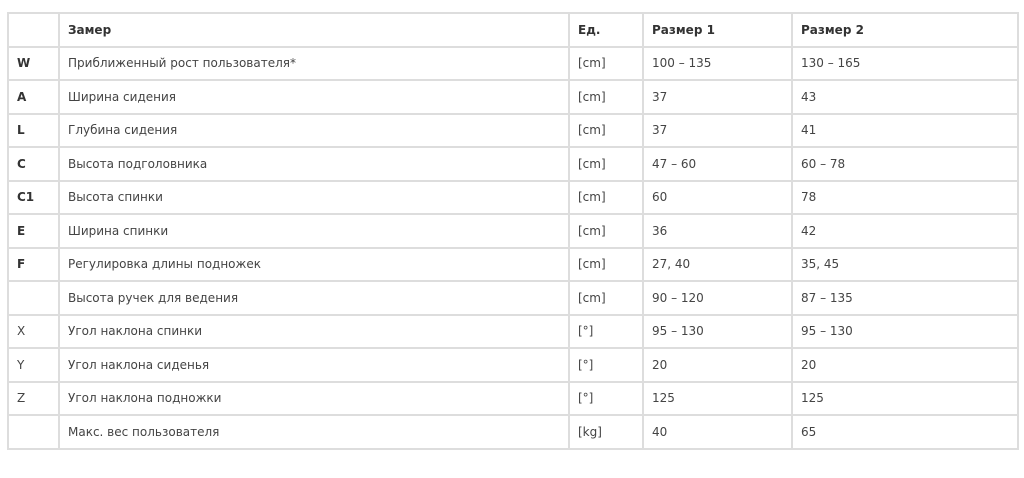  I want to click on header-measure: Замер, so click(314, 30).